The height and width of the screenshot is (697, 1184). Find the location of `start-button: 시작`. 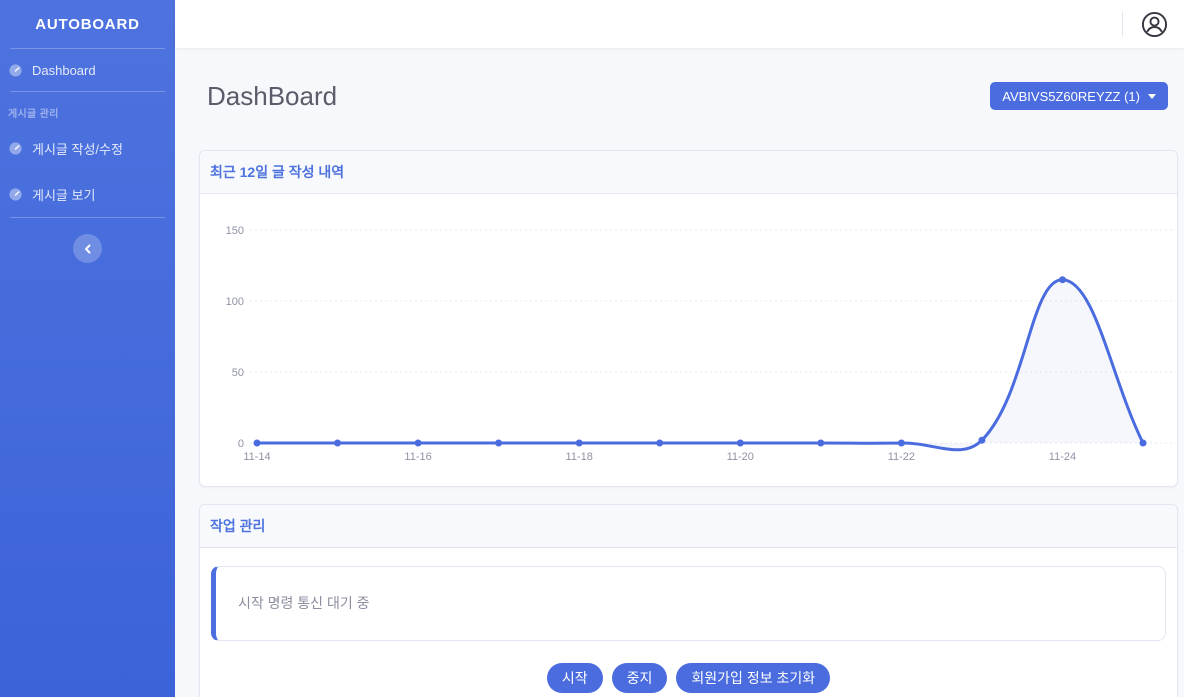

start-button: 시작 is located at coordinates (574, 678).